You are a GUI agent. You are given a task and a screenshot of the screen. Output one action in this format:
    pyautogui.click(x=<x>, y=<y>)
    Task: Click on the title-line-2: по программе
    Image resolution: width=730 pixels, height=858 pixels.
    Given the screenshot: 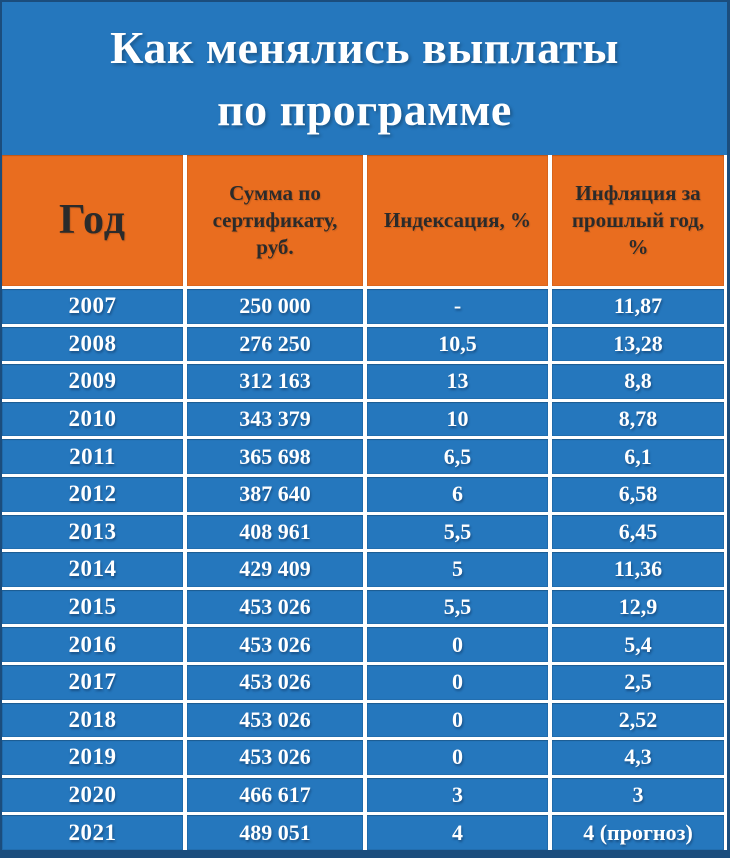 What is the action you would take?
    pyautogui.click(x=364, y=109)
    